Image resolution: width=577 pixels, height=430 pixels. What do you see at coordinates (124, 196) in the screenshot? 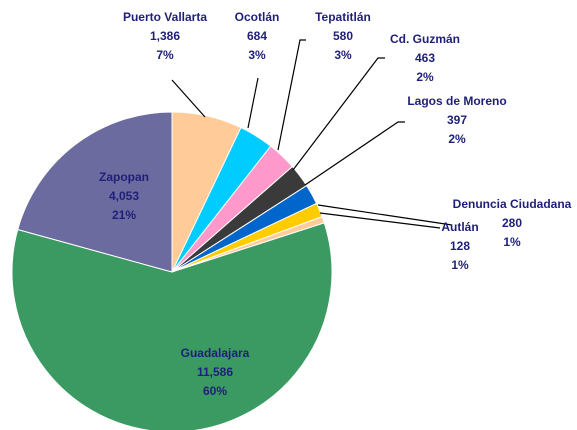
I see `value-label: 4,053` at bounding box center [124, 196].